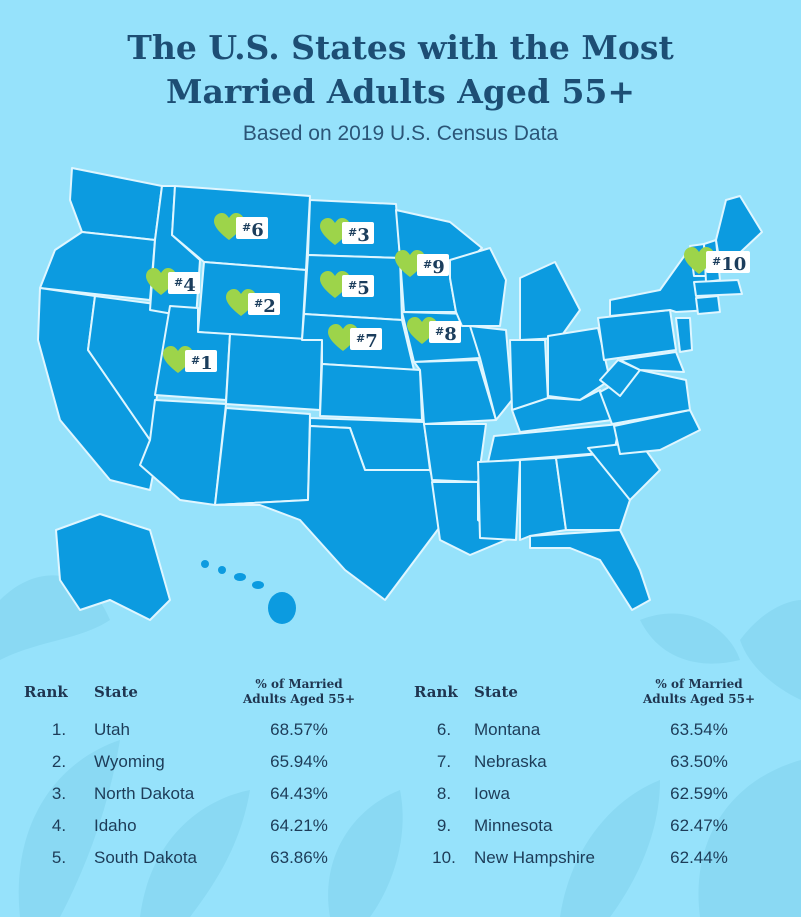 The width and height of the screenshot is (801, 917). Describe the element at coordinates (299, 761) in the screenshot. I see `percent-cell: 65.94%` at that location.